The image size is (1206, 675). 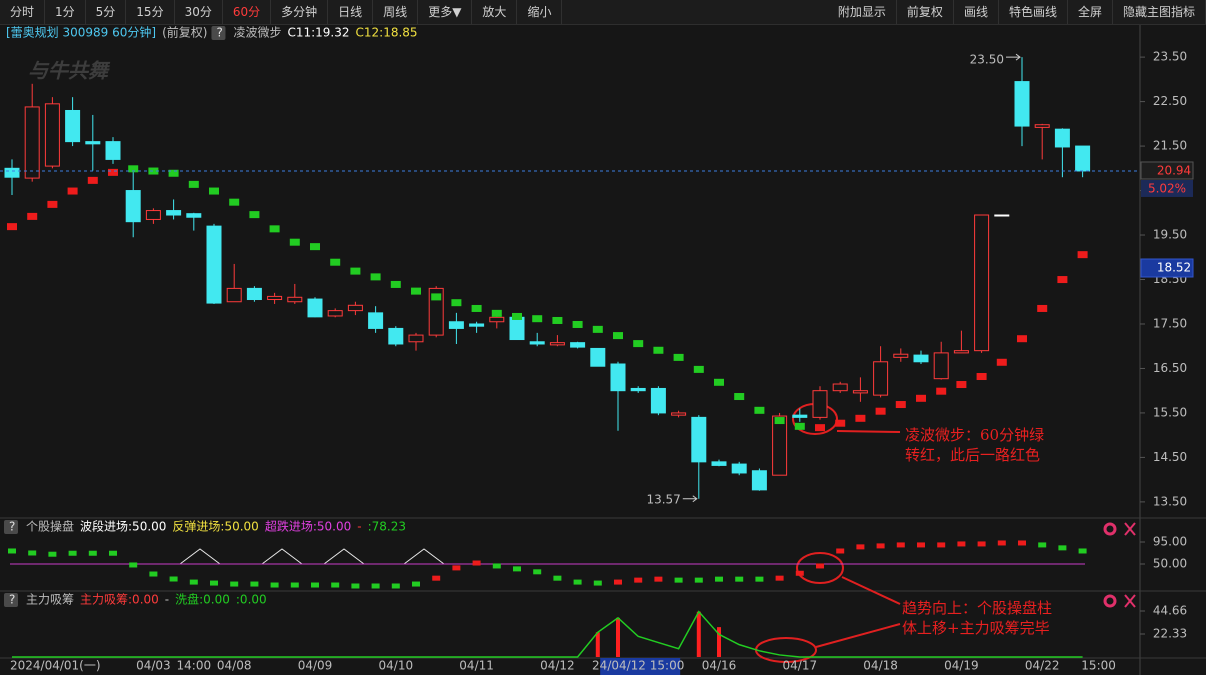 I want to click on x-tick-label: 14:00, so click(x=194, y=666).